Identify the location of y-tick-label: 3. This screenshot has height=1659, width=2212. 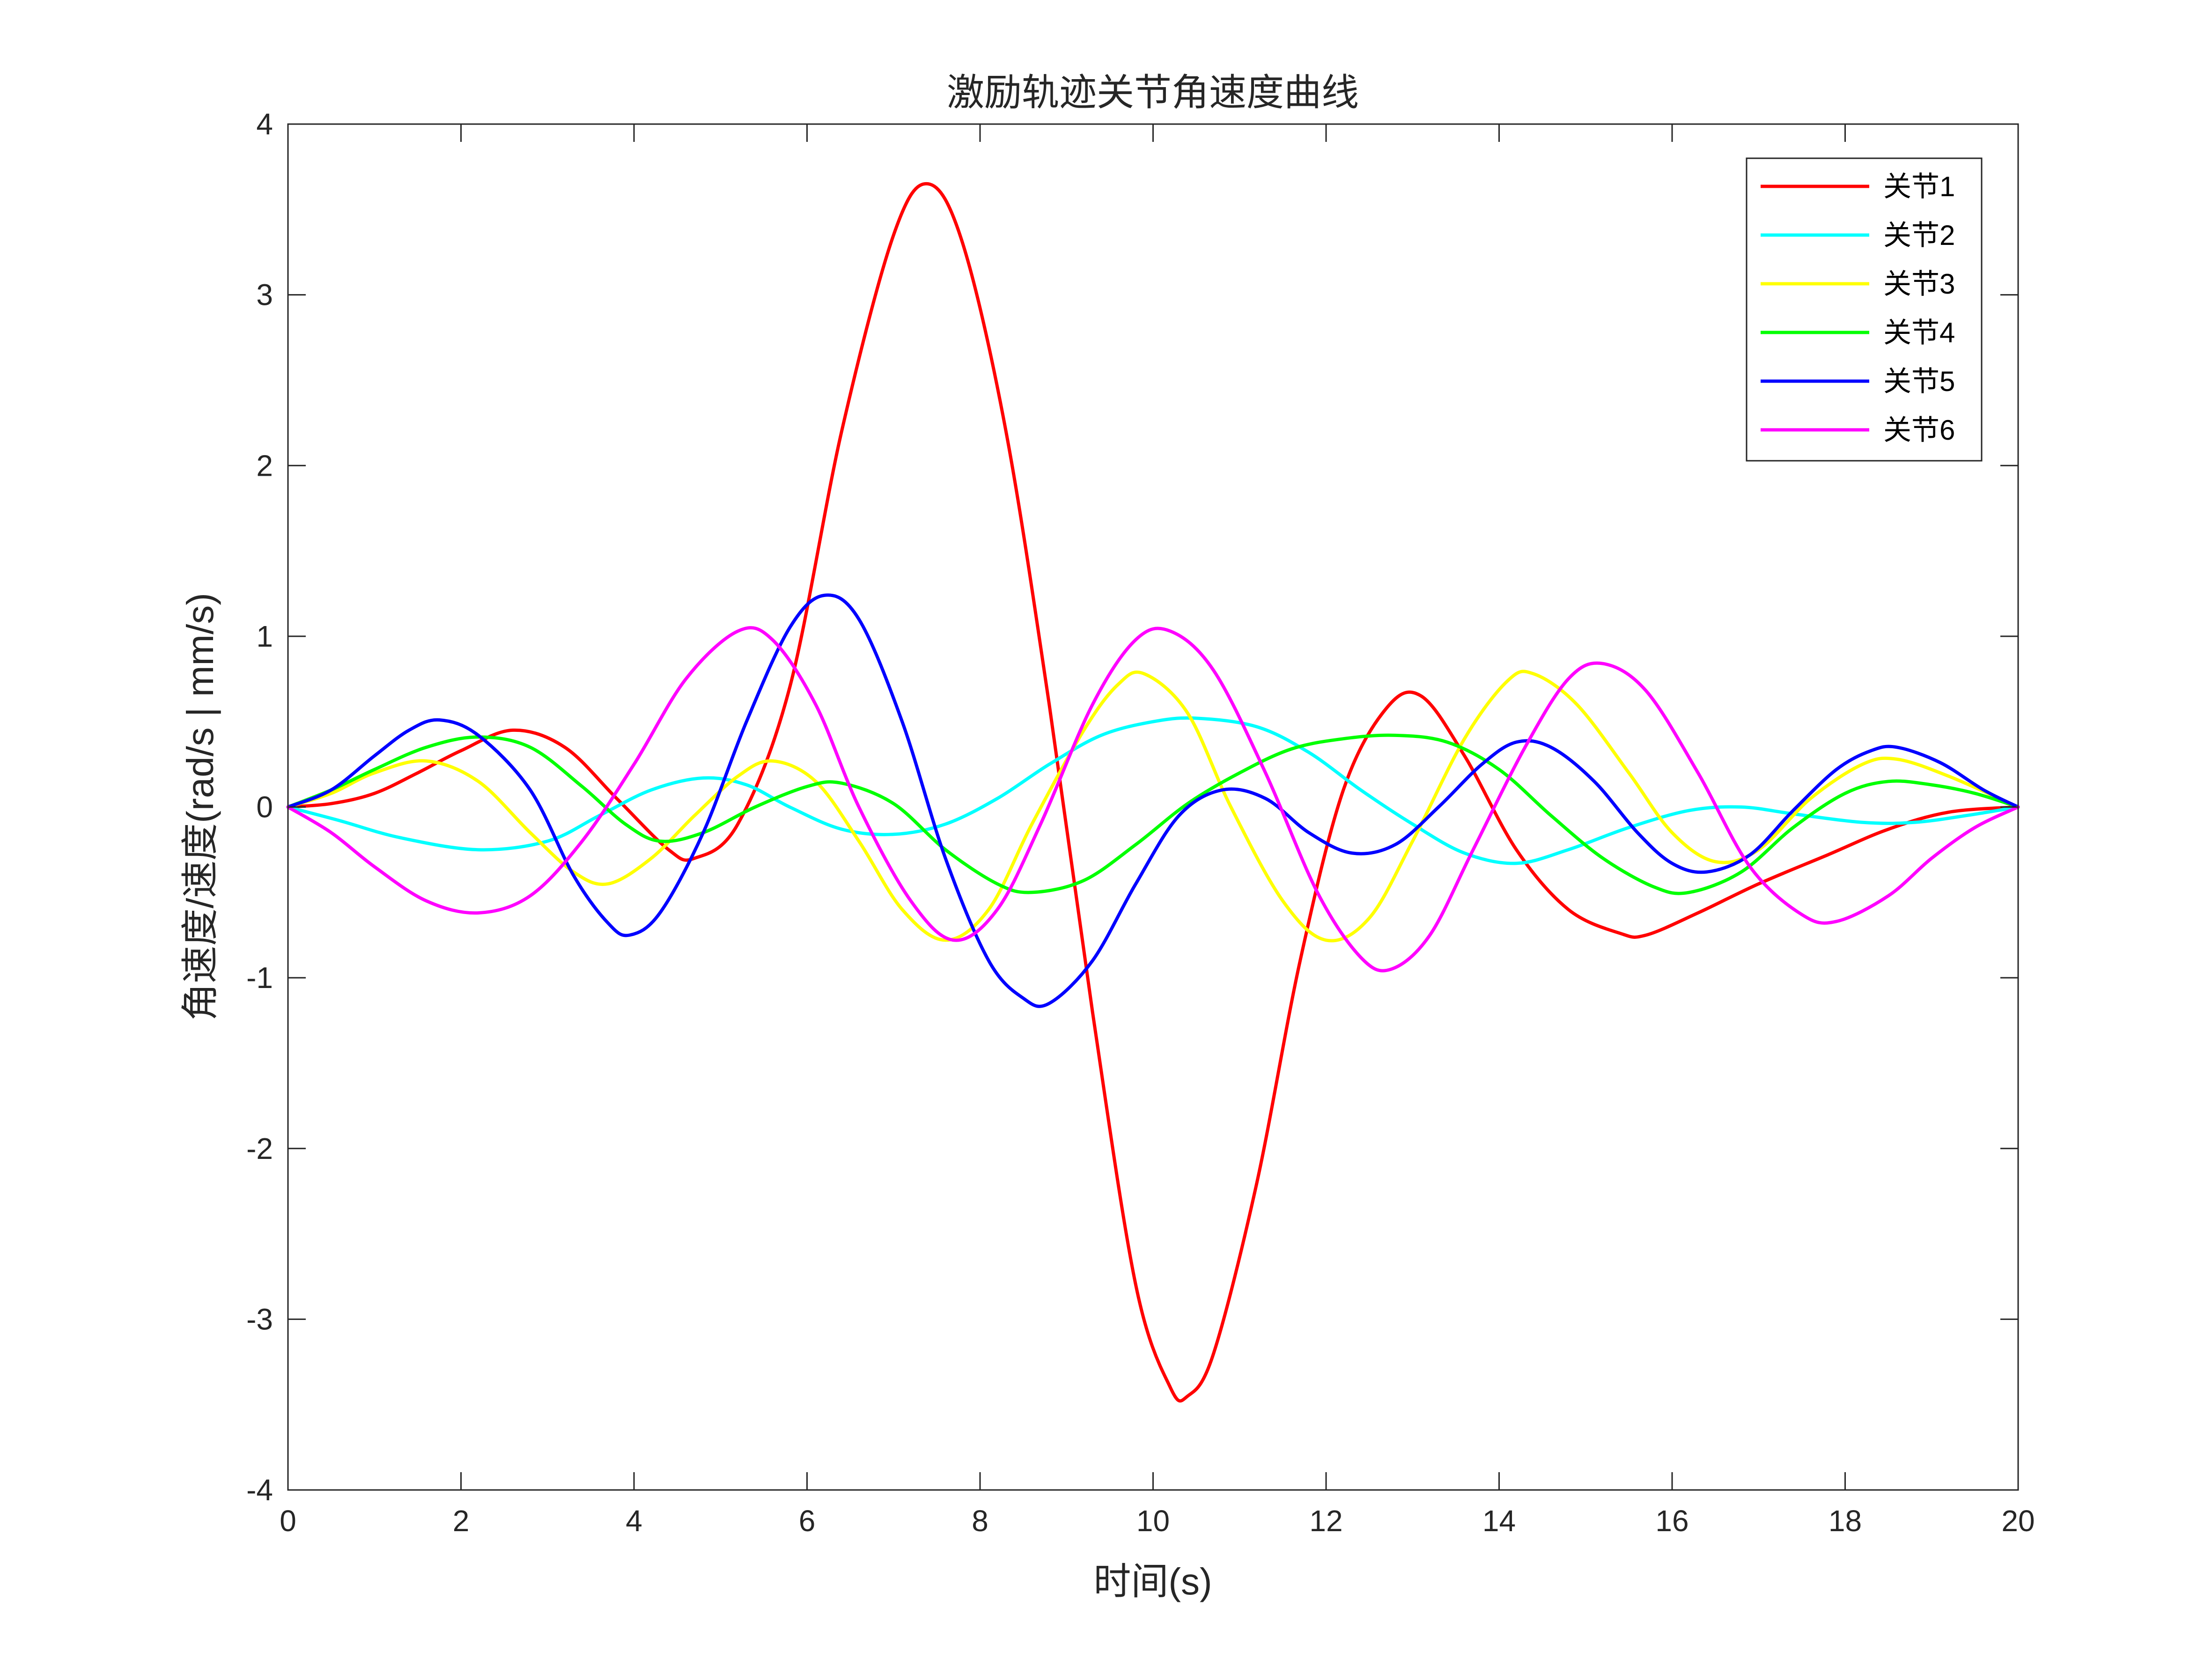
(264, 295).